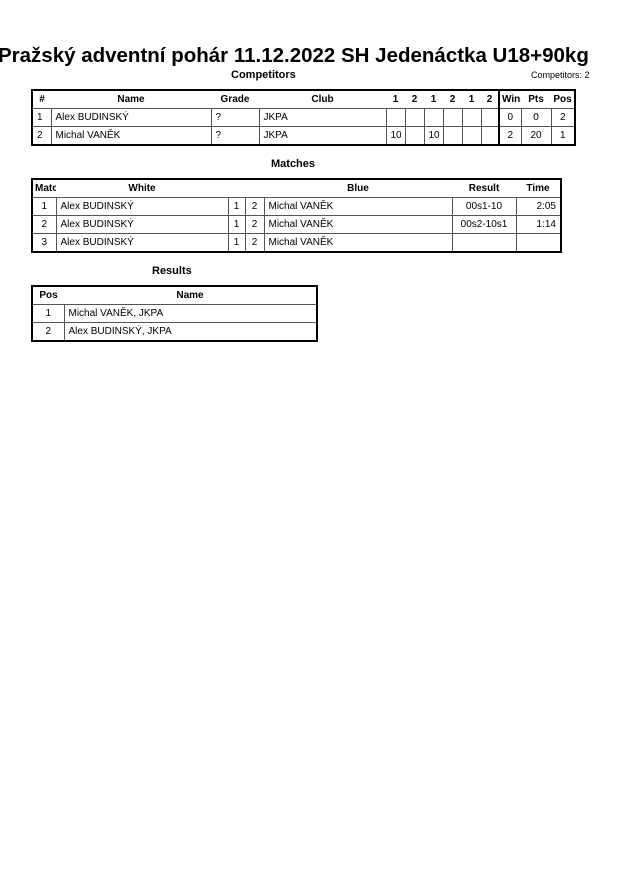  I want to click on column-header: Pts, so click(536, 99).